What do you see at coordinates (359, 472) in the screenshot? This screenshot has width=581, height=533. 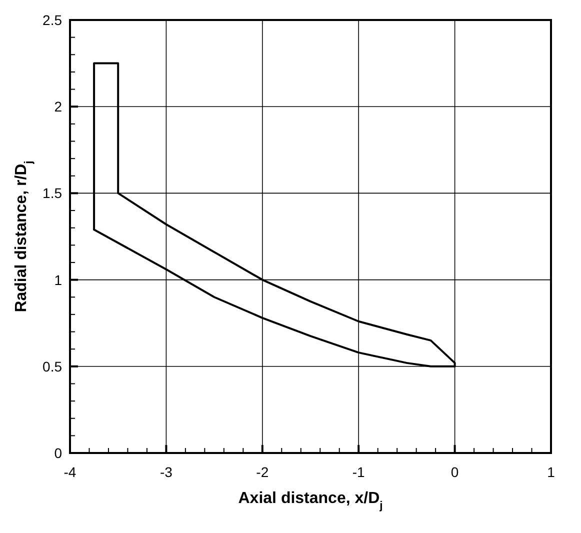 I see `x-tick-label: -1` at bounding box center [359, 472].